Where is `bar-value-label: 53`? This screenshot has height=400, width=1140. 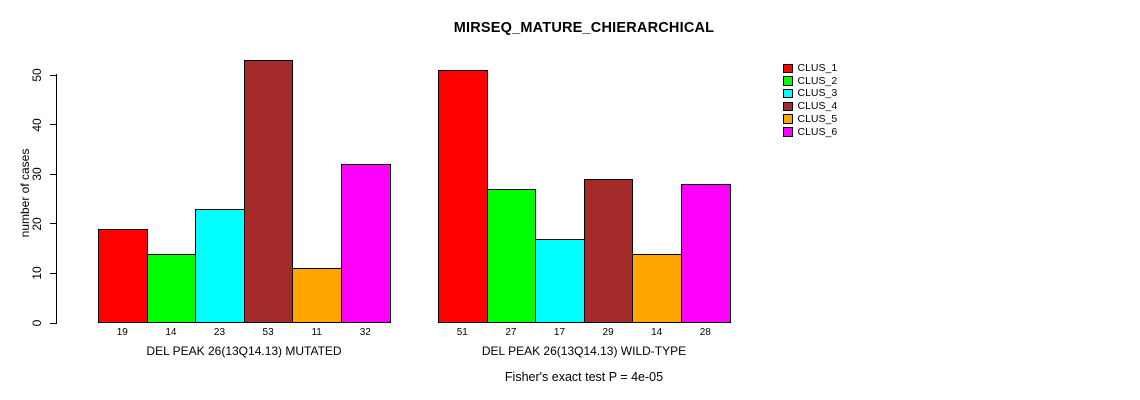 bar-value-label: 53 is located at coordinates (268, 332).